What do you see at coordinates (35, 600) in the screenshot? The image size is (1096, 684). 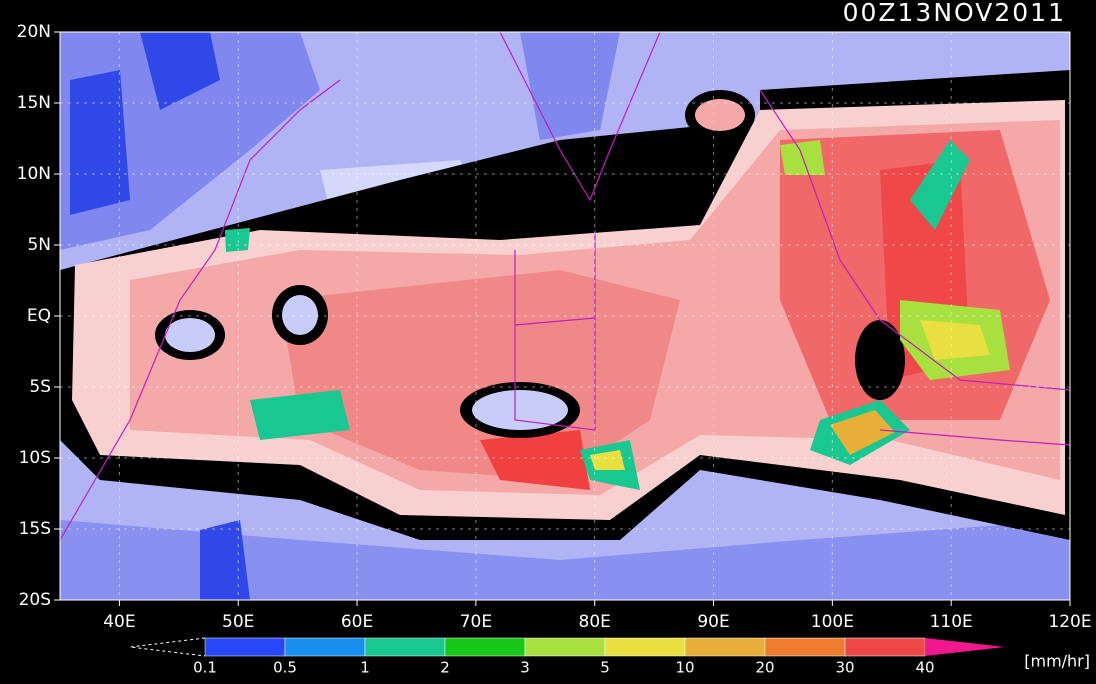 I see `lat-tick-label: 20S` at bounding box center [35, 600].